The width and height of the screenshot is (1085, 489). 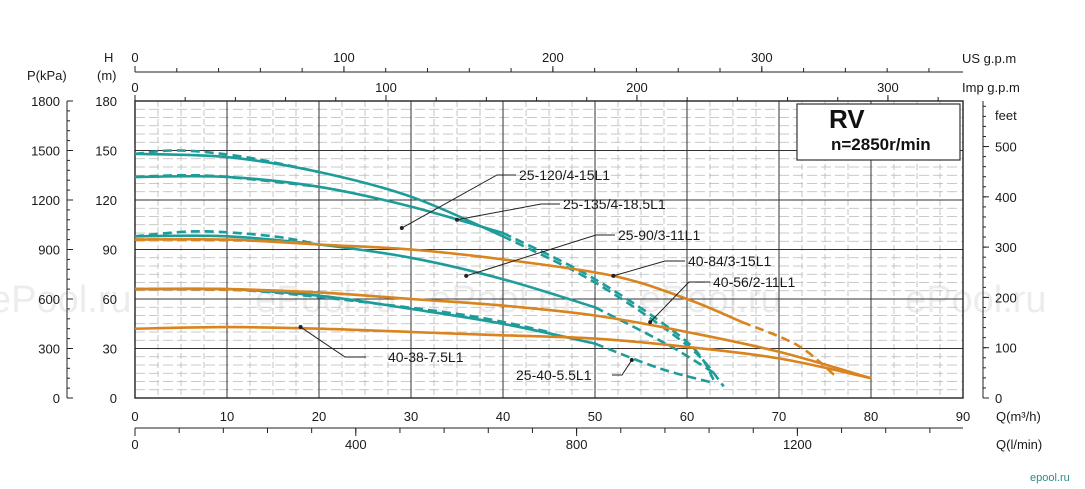 I want to click on series-40-38-7.5L1, so click(x=503, y=352).